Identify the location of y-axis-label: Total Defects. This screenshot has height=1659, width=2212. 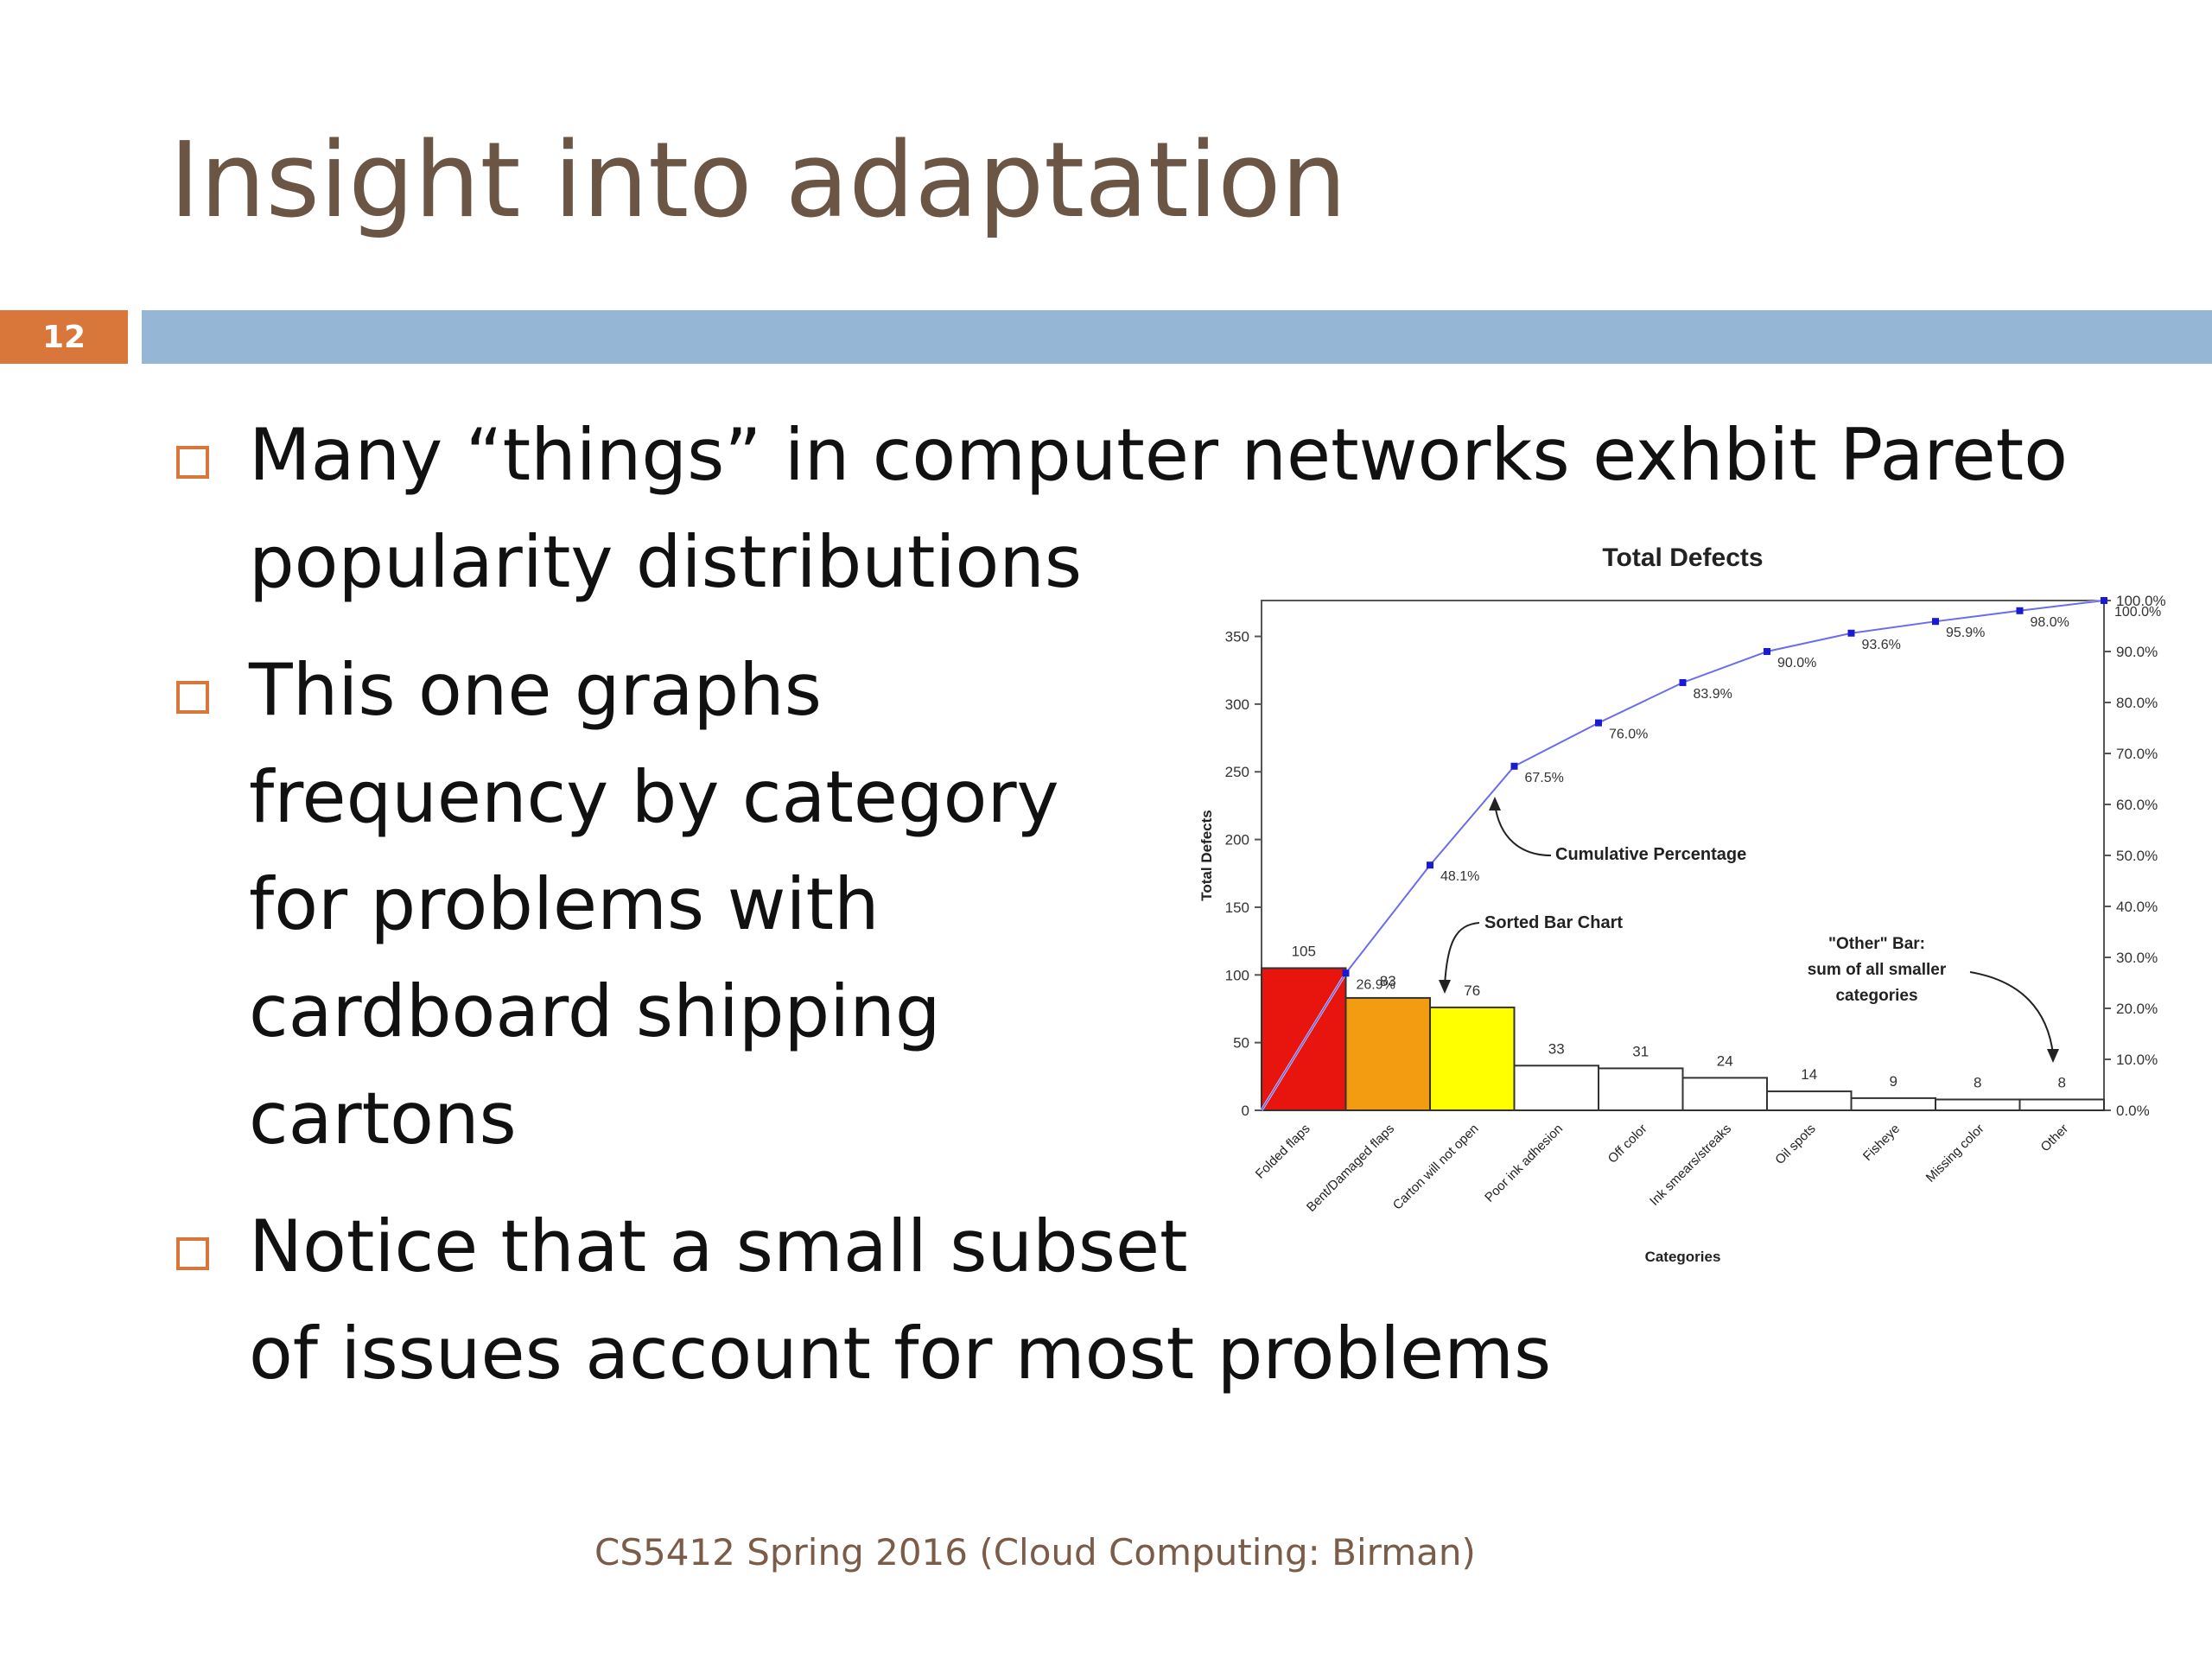
(1206, 855).